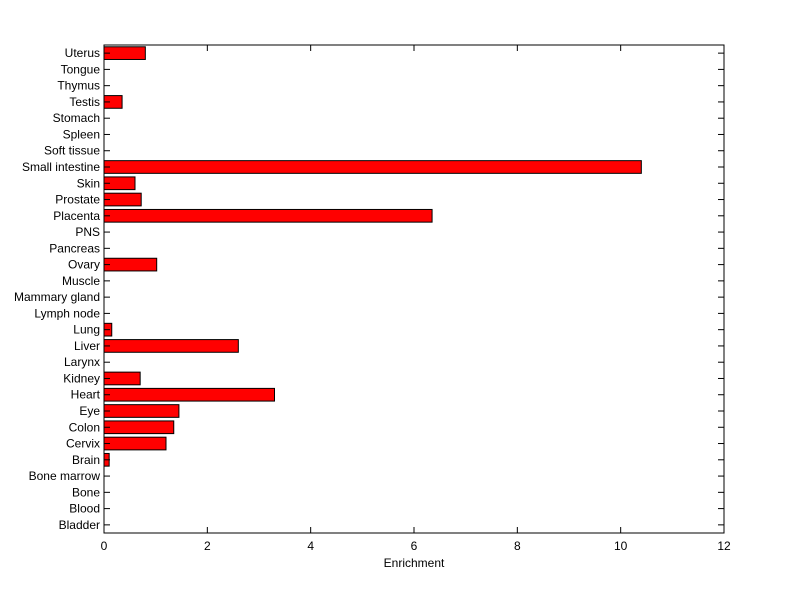 This screenshot has height=604, width=800. I want to click on category-label: Tongue, so click(81, 69).